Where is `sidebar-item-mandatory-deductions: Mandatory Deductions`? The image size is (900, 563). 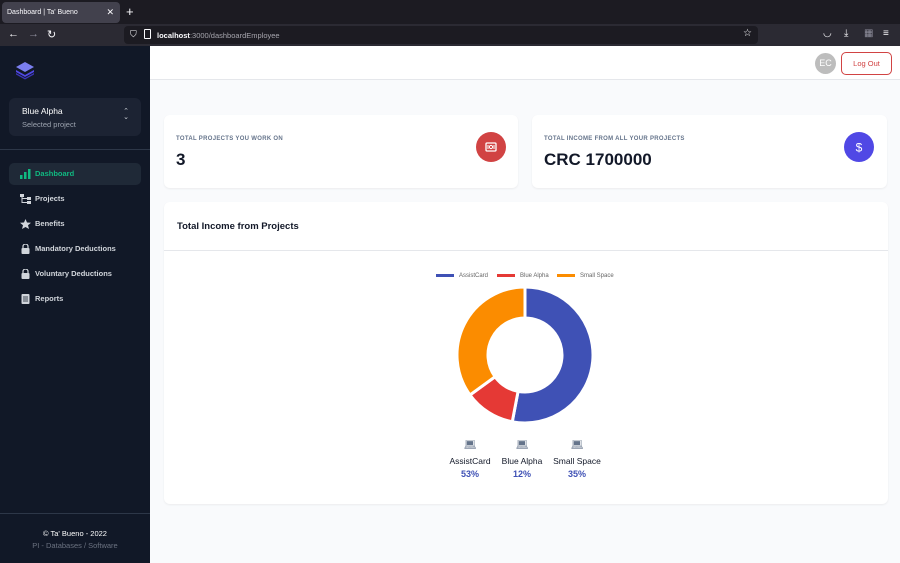
sidebar-item-mandatory-deductions: Mandatory Deductions is located at coordinates (75, 249).